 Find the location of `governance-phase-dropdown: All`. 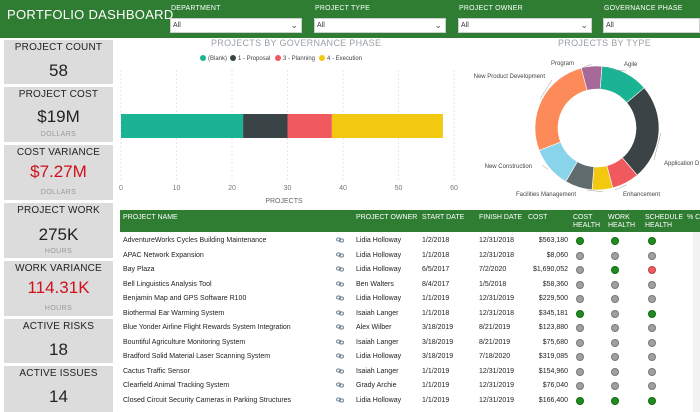

governance-phase-dropdown: All is located at coordinates (651, 25).